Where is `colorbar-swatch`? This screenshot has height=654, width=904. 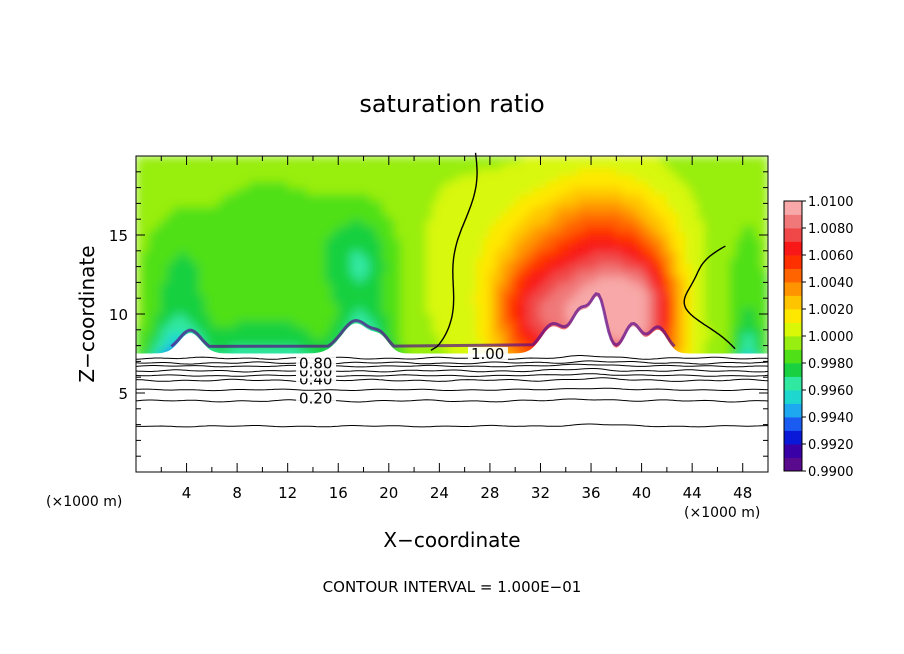 colorbar-swatch is located at coordinates (793, 343).